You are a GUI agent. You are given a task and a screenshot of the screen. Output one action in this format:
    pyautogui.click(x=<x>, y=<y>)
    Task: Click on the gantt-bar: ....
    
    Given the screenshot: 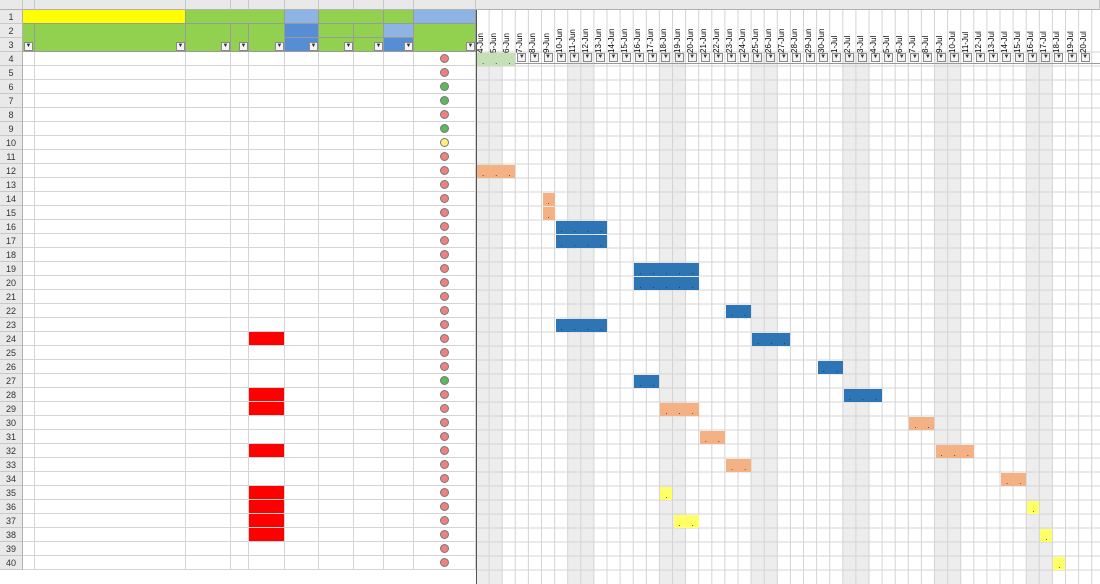 What is the action you would take?
    pyautogui.click(x=581, y=227)
    